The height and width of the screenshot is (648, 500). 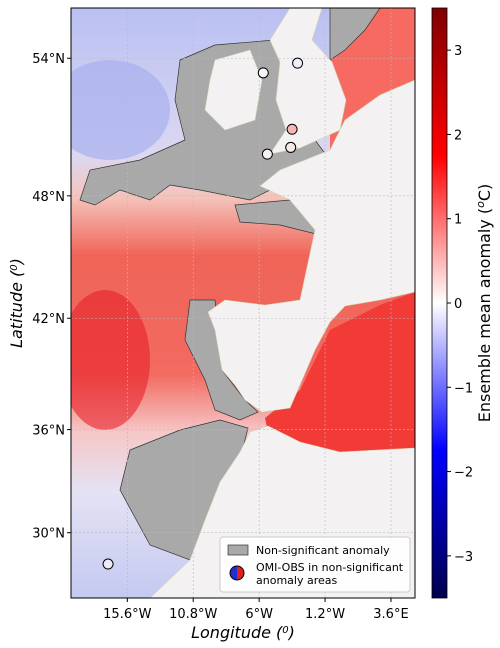 What do you see at coordinates (48, 534) in the screenshot?
I see `y-tick-label: 30°N` at bounding box center [48, 534].